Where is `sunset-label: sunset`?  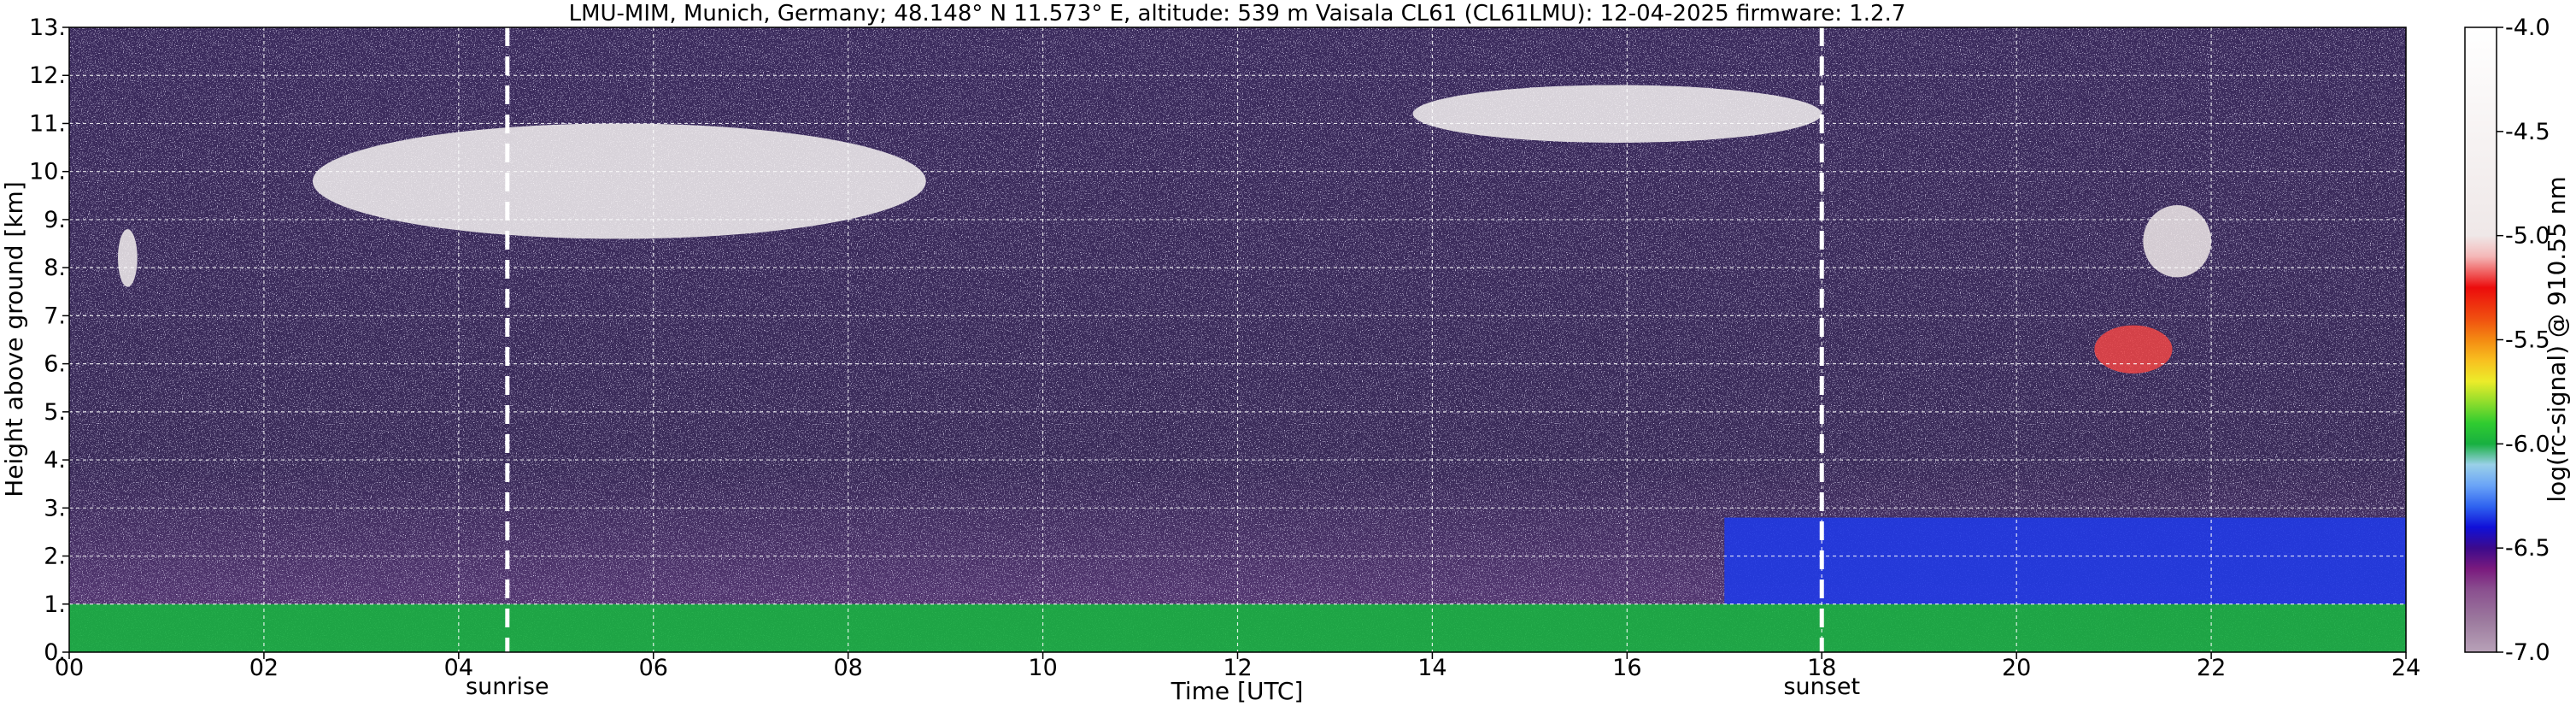 sunset-label: sunset is located at coordinates (1821, 687).